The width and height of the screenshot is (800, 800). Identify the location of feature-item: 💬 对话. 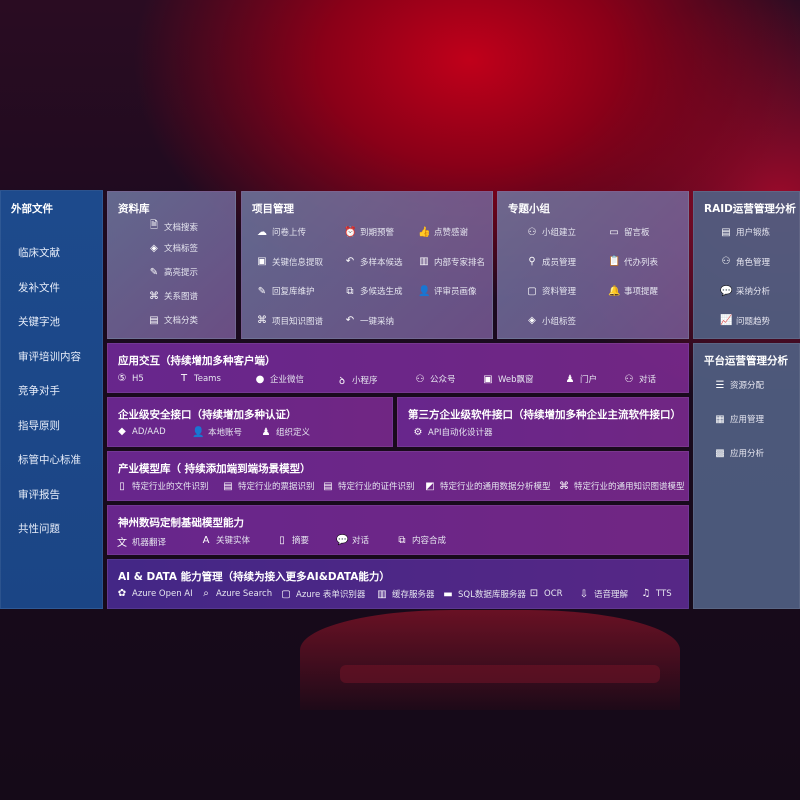
(352, 540).